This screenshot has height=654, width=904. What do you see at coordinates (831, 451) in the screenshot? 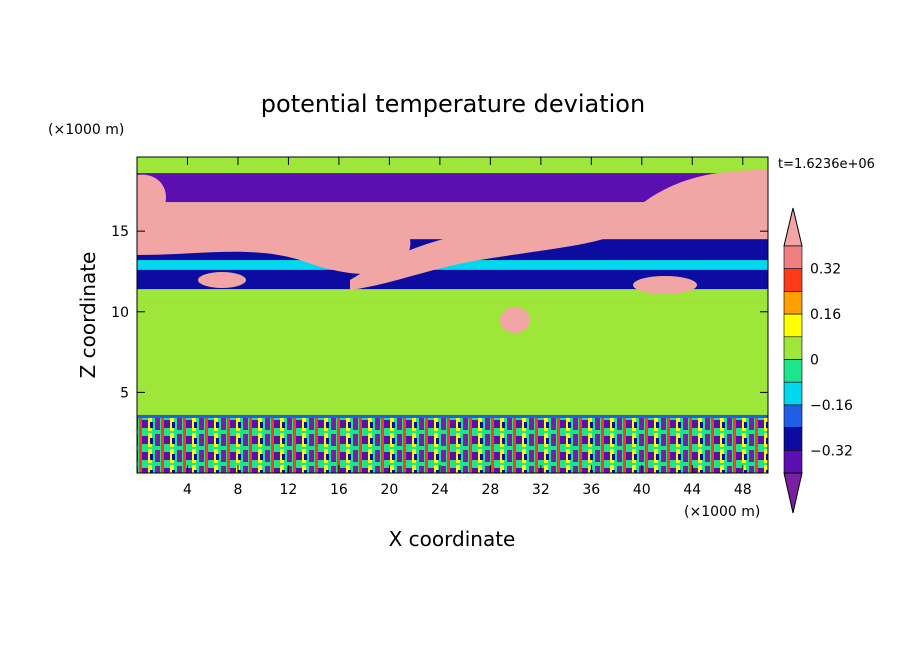
I see `colorbar-tick-label: −0.32` at bounding box center [831, 451].